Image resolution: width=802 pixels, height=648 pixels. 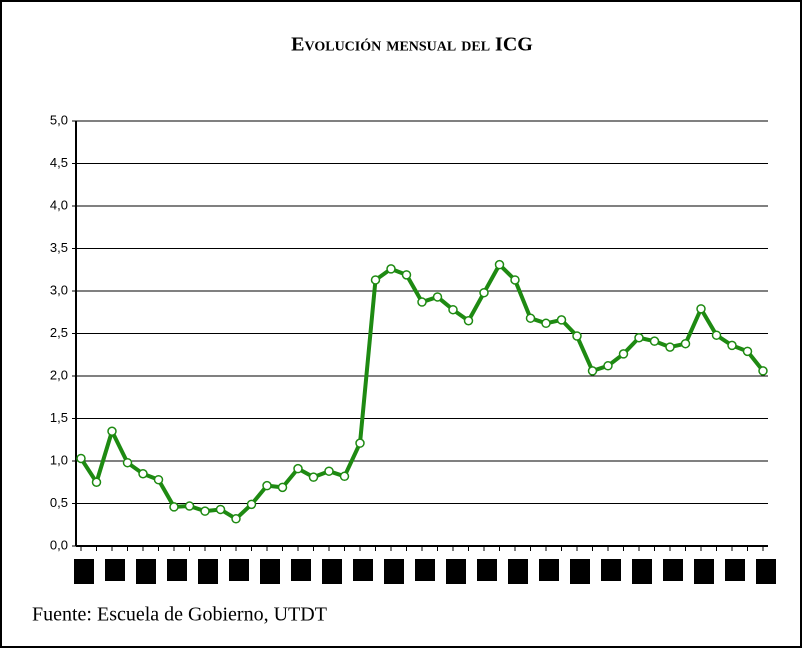 I want to click on y-tick-label: 2,0, so click(x=59, y=374).